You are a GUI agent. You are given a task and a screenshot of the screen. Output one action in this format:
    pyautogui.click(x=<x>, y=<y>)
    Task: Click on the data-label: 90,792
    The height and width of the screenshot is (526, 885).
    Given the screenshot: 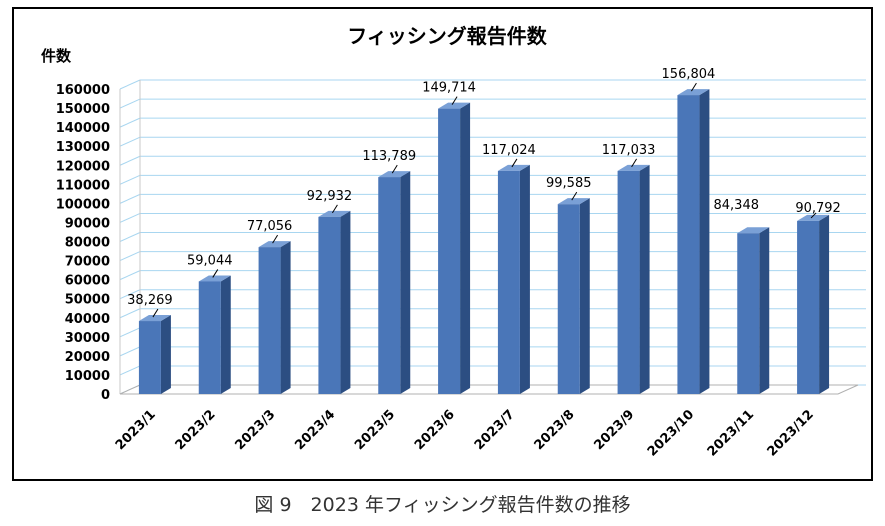 What is the action you would take?
    pyautogui.click(x=818, y=208)
    